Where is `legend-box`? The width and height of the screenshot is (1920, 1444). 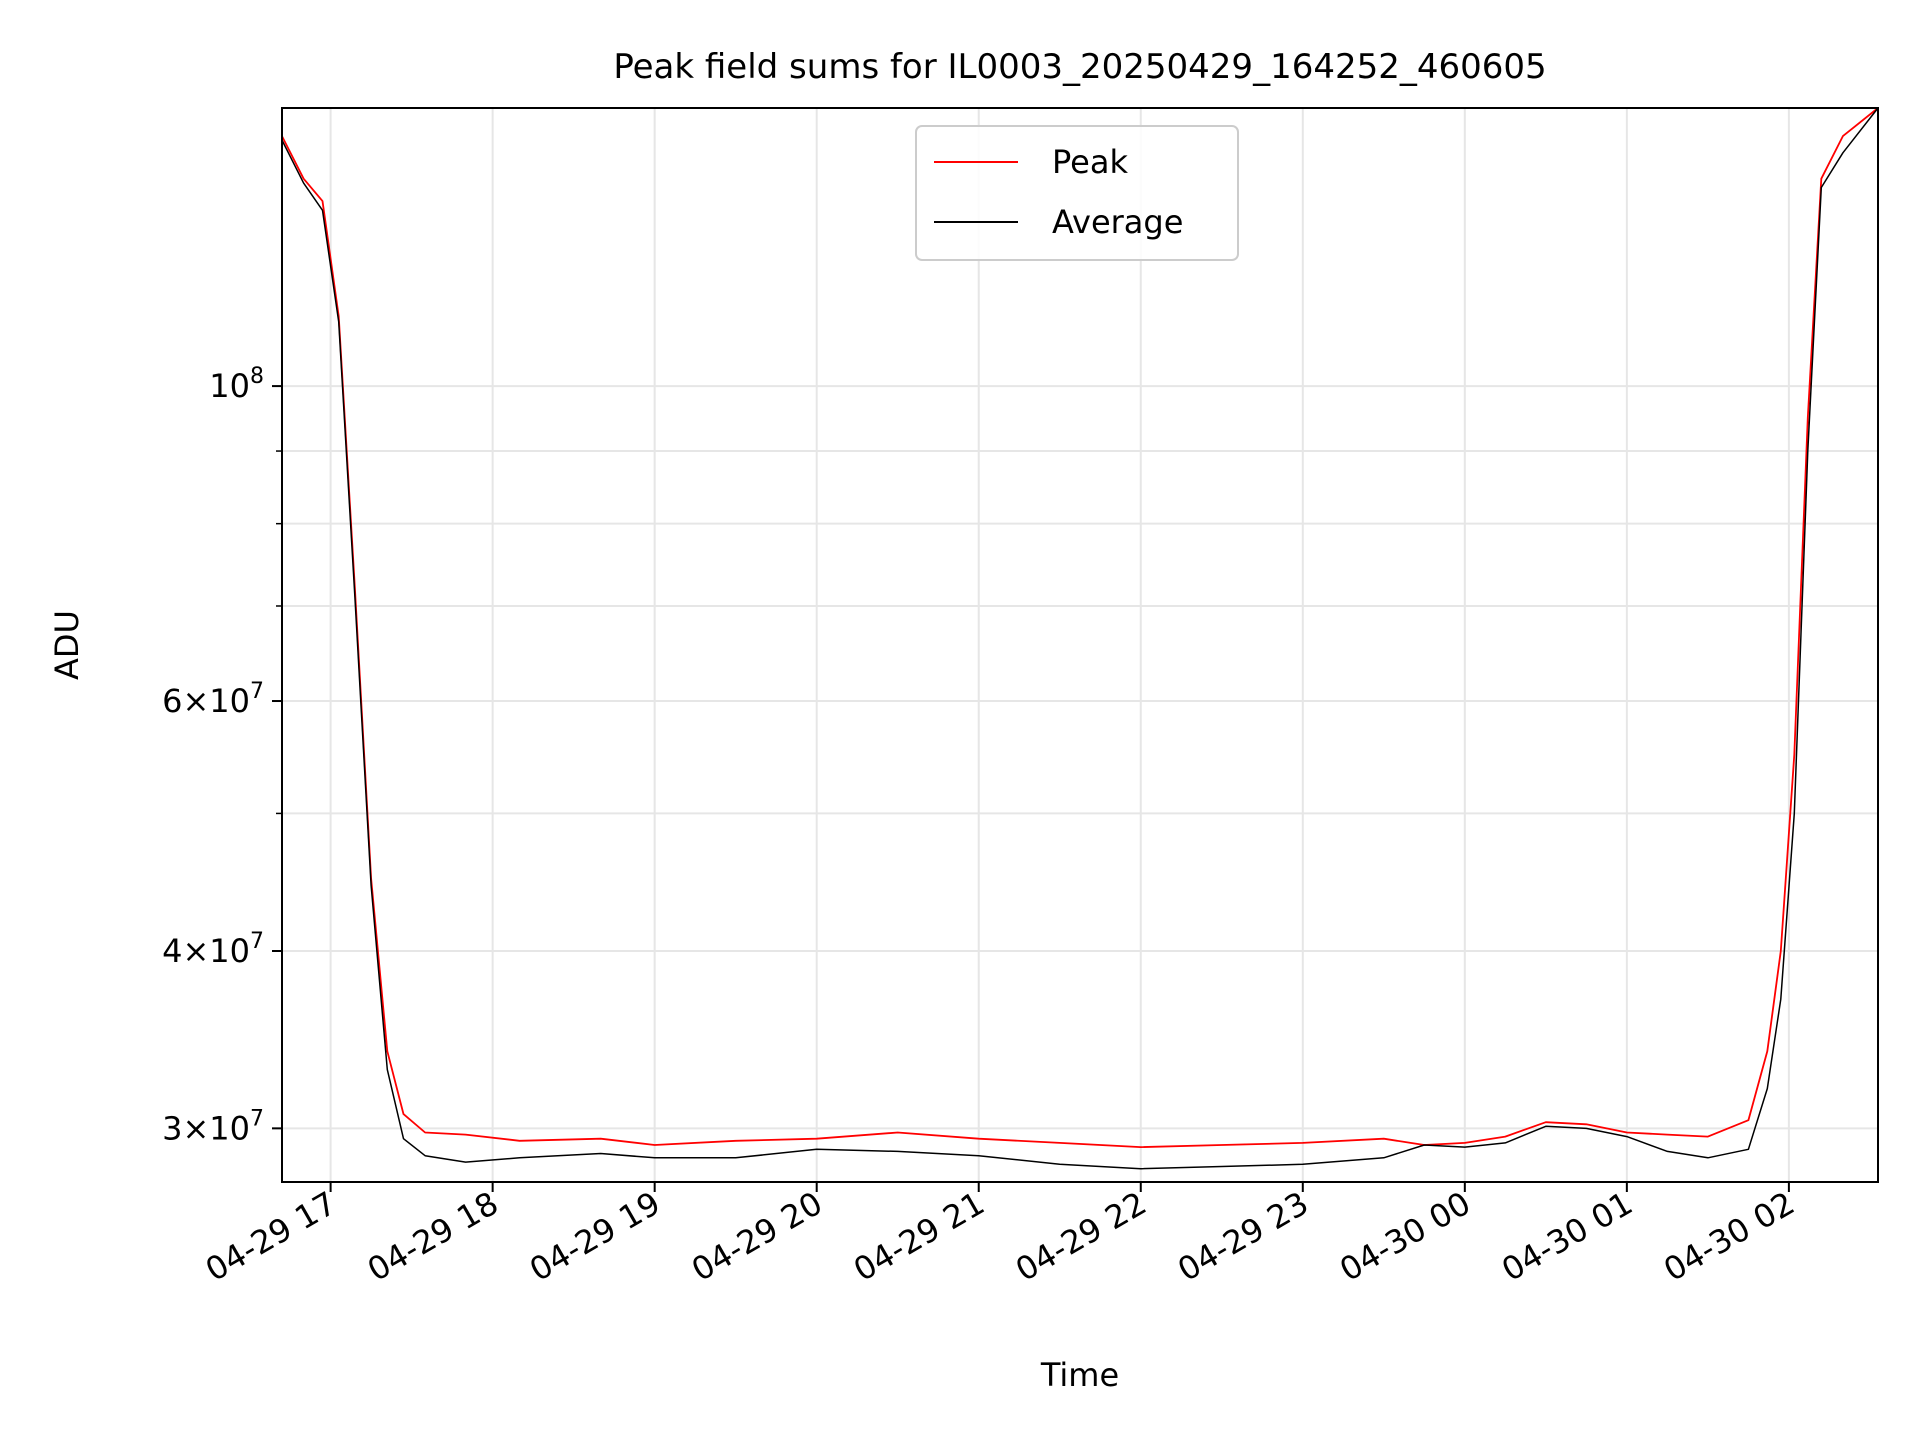
legend-box is located at coordinates (1077, 193).